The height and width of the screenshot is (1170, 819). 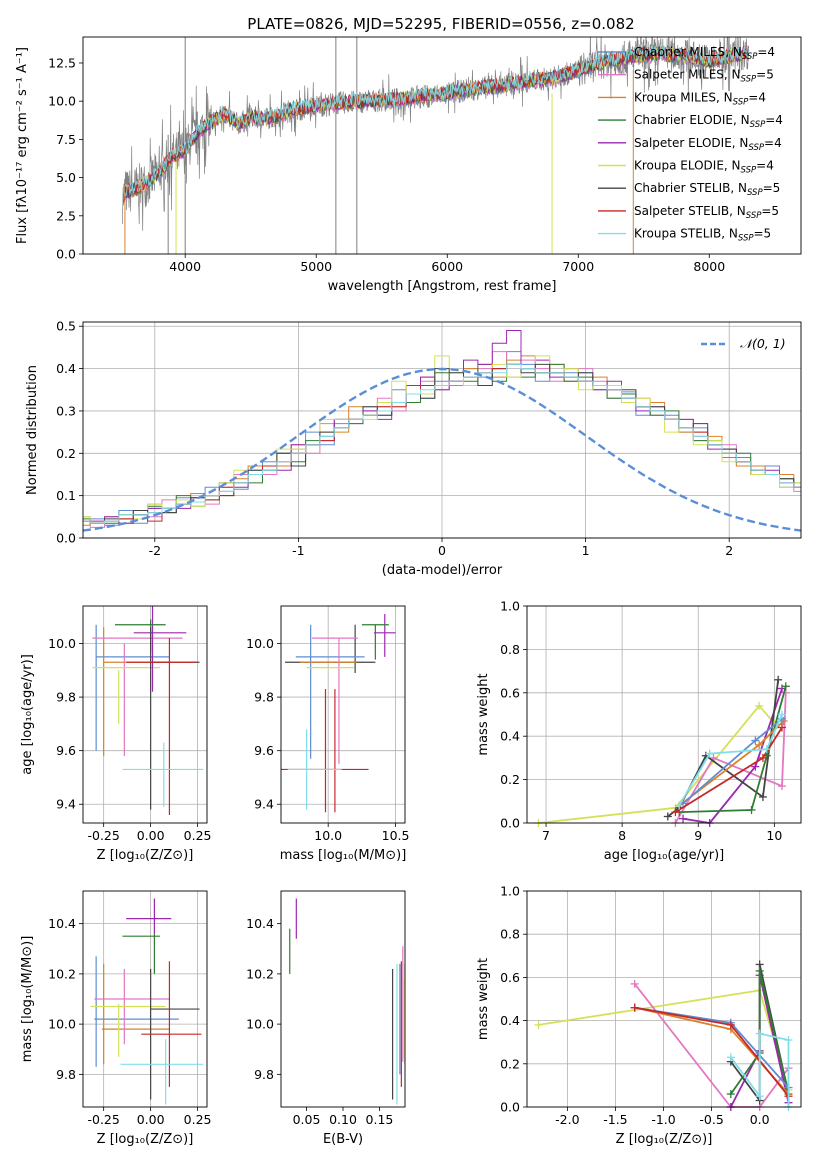 I want to click on legend-label: Chabrier STELIB, N, so click(x=690, y=188).